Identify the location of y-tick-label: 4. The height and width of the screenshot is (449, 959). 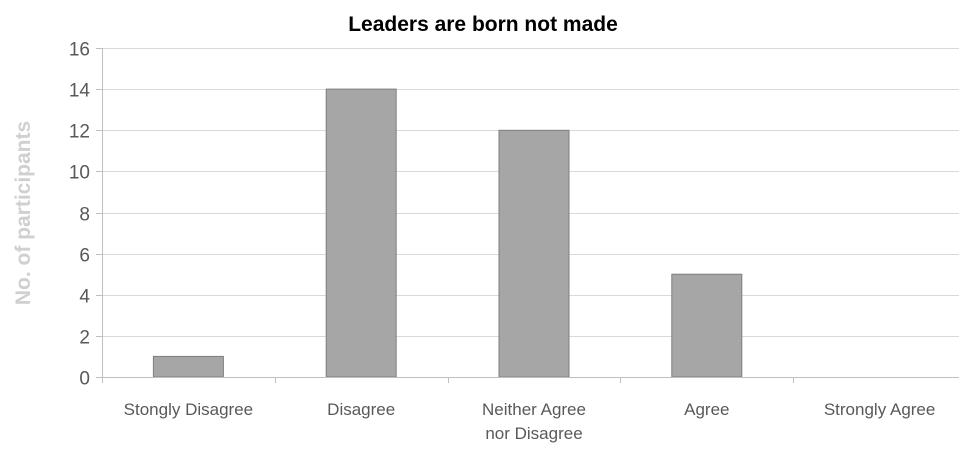
(84, 297).